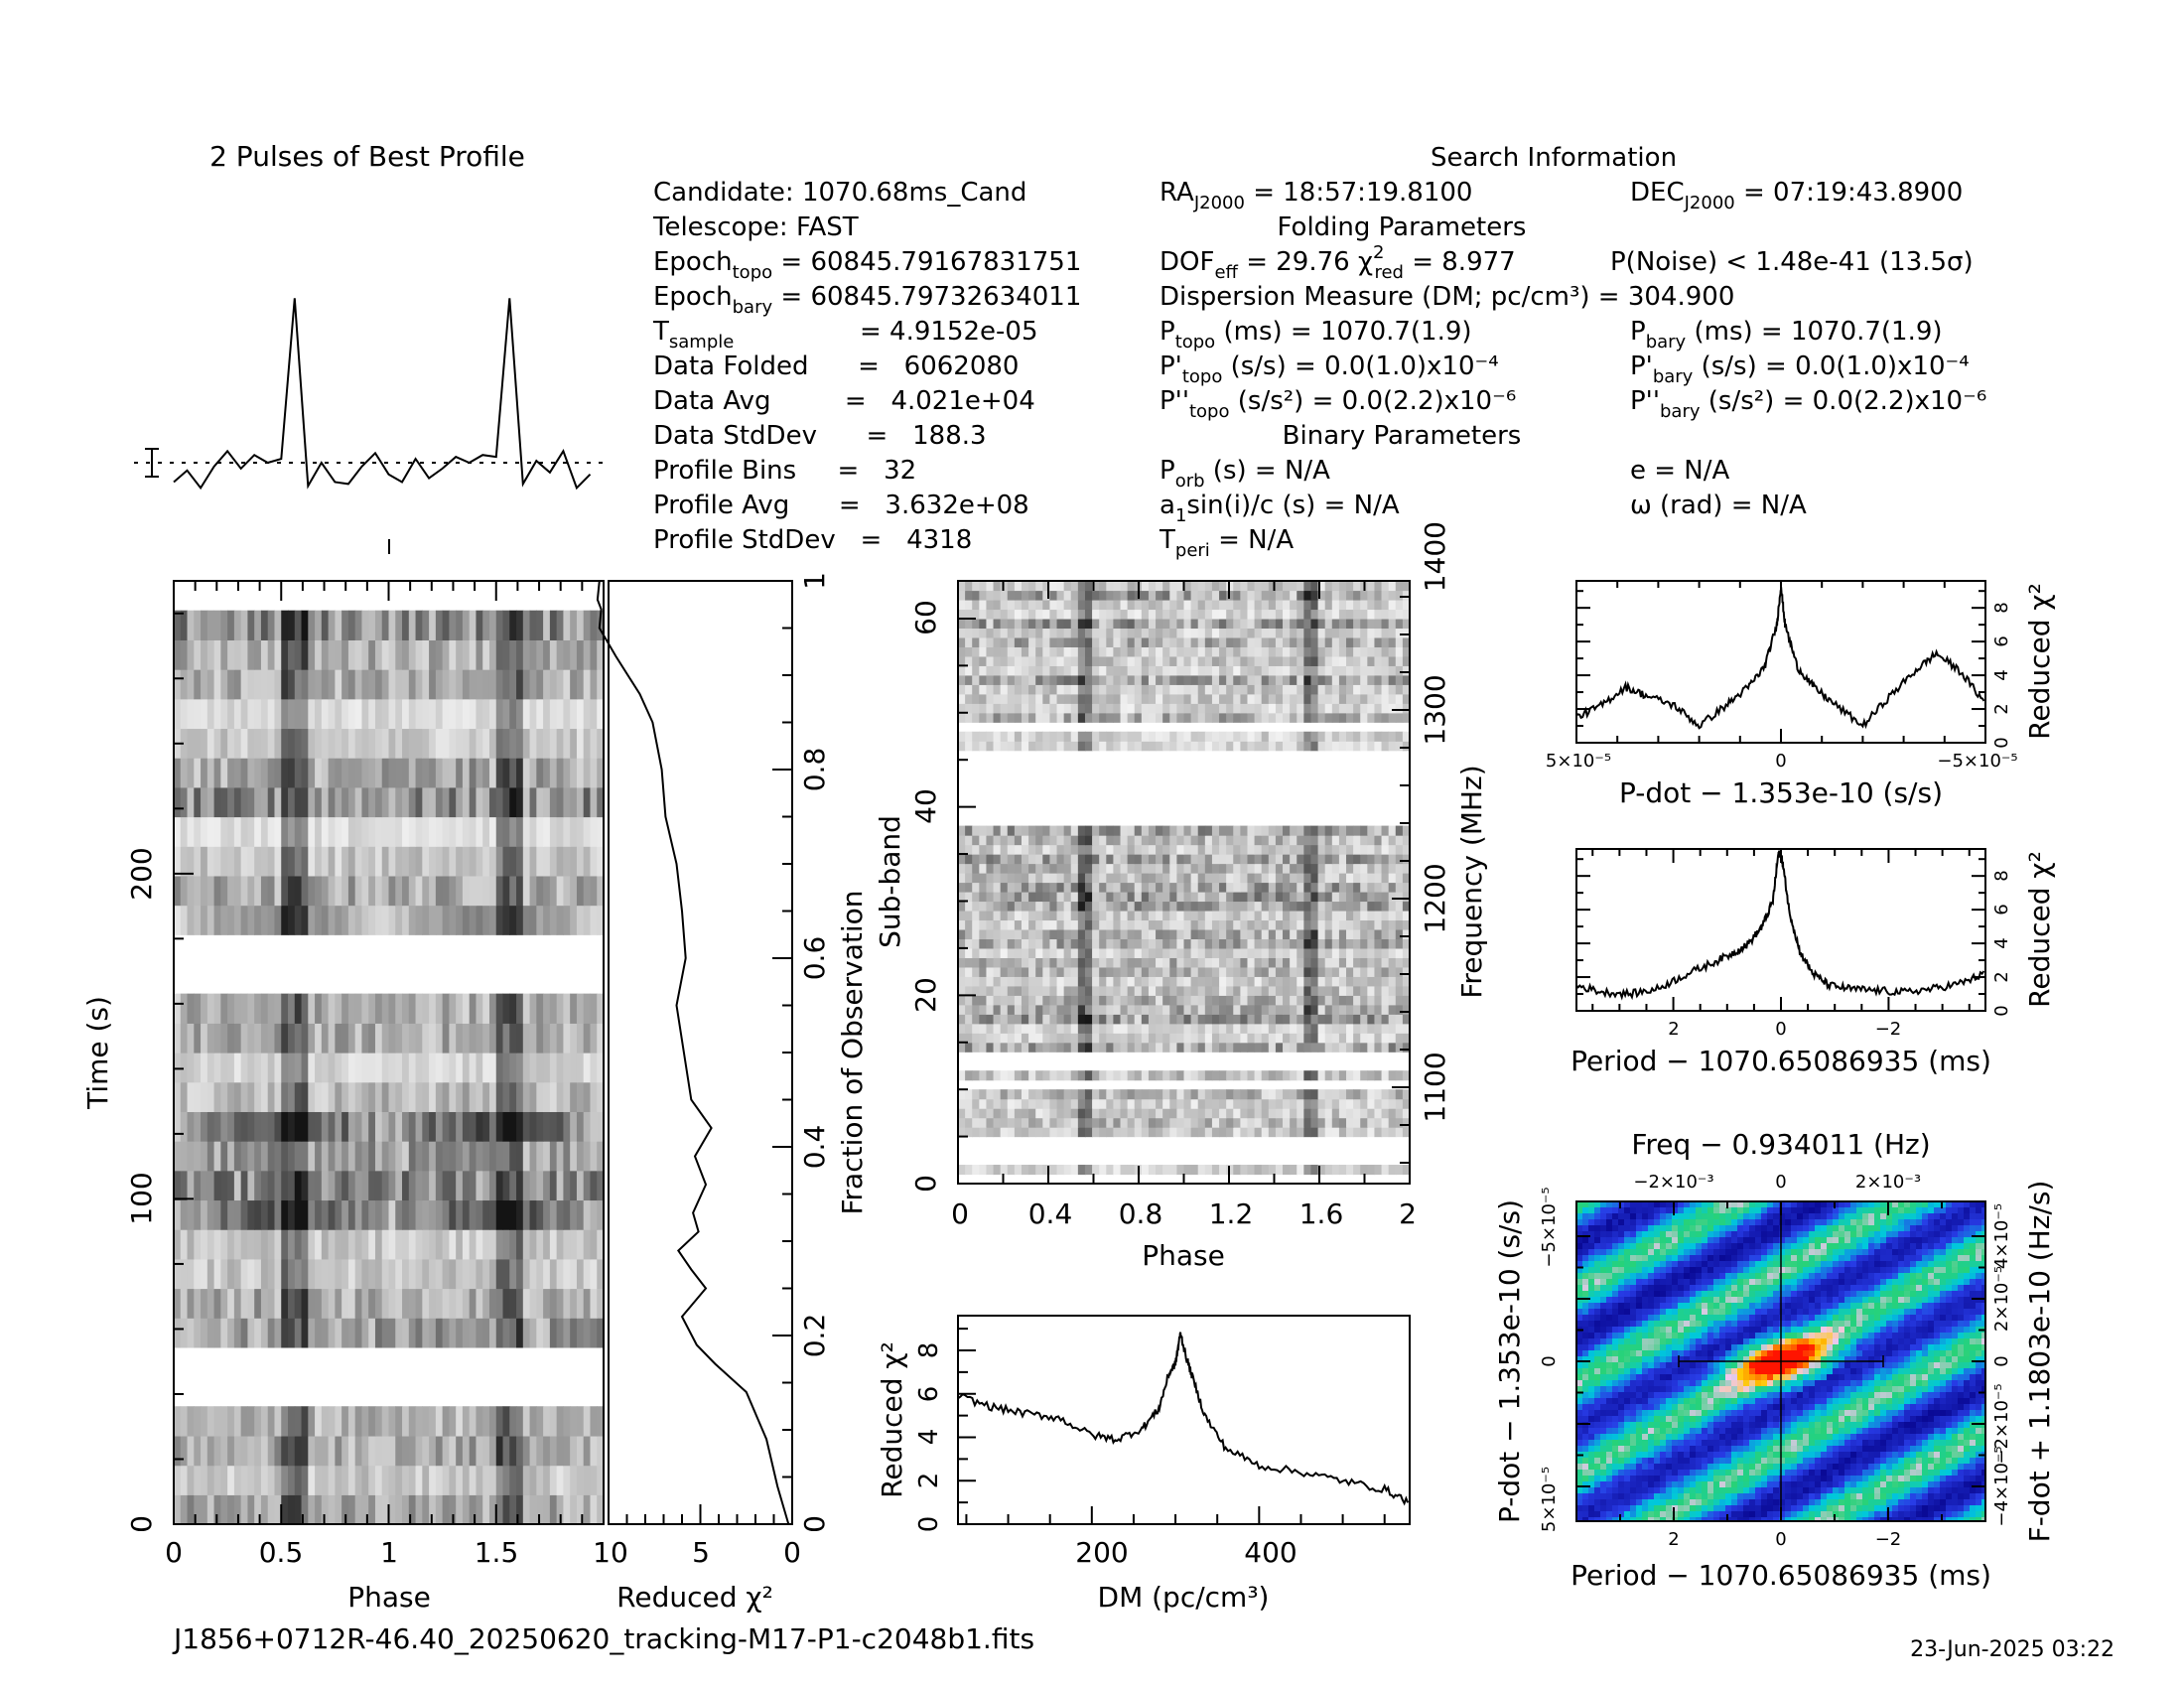 This screenshot has height=1688, width=2184. What do you see at coordinates (97, 1053) in the screenshot?
I see `time-ylabel: Time (s)` at bounding box center [97, 1053].